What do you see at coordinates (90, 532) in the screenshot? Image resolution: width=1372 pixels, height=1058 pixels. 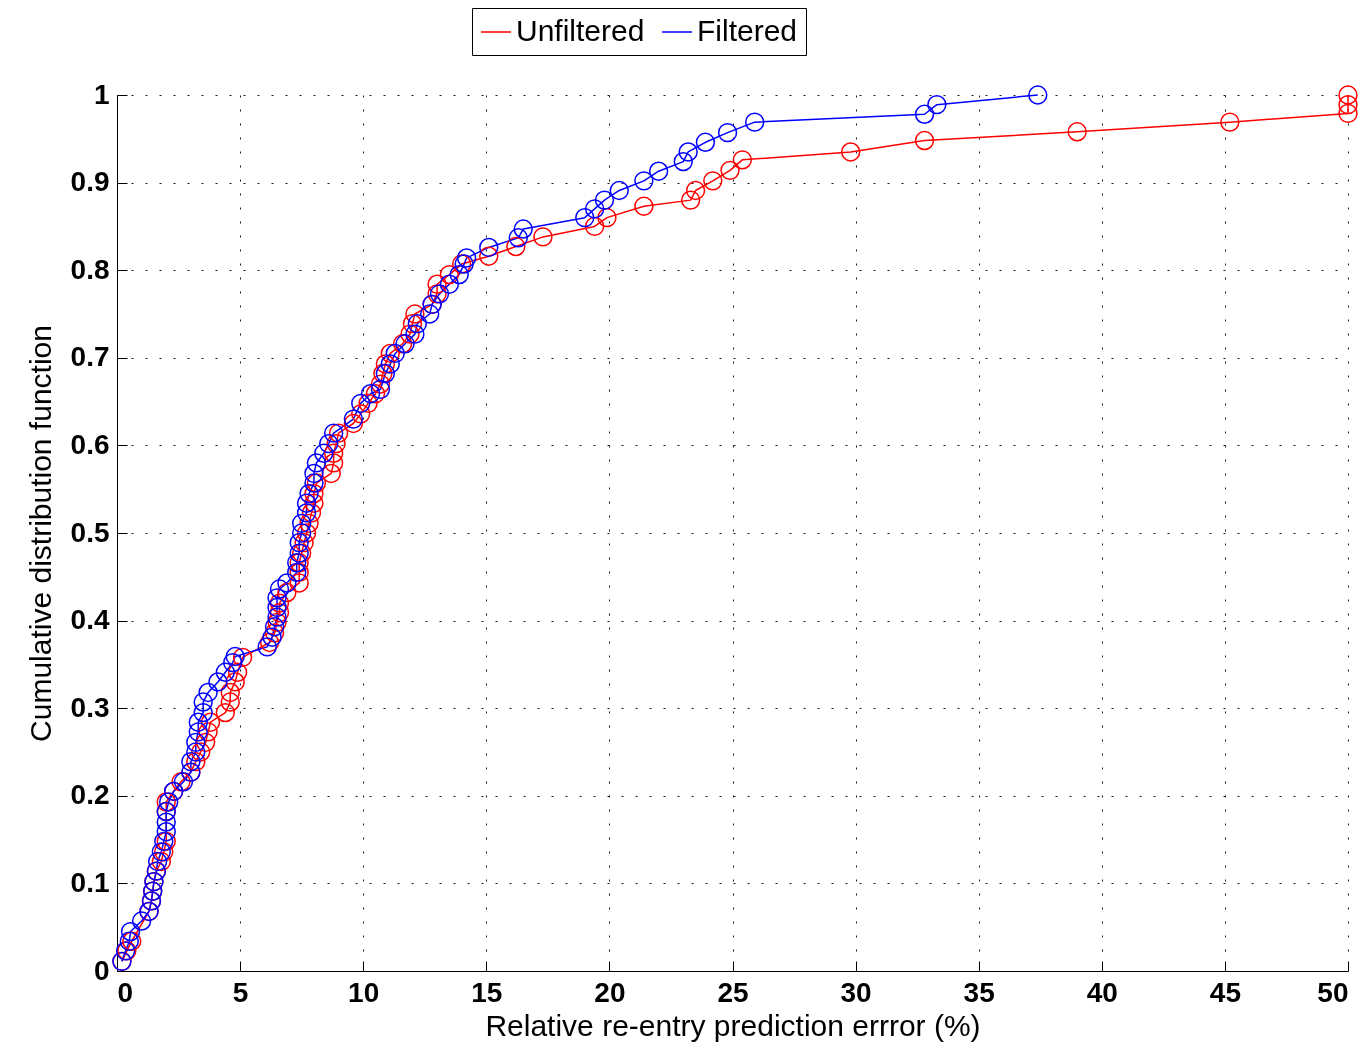 I see `y-tick-label: 0.5` at bounding box center [90, 532].